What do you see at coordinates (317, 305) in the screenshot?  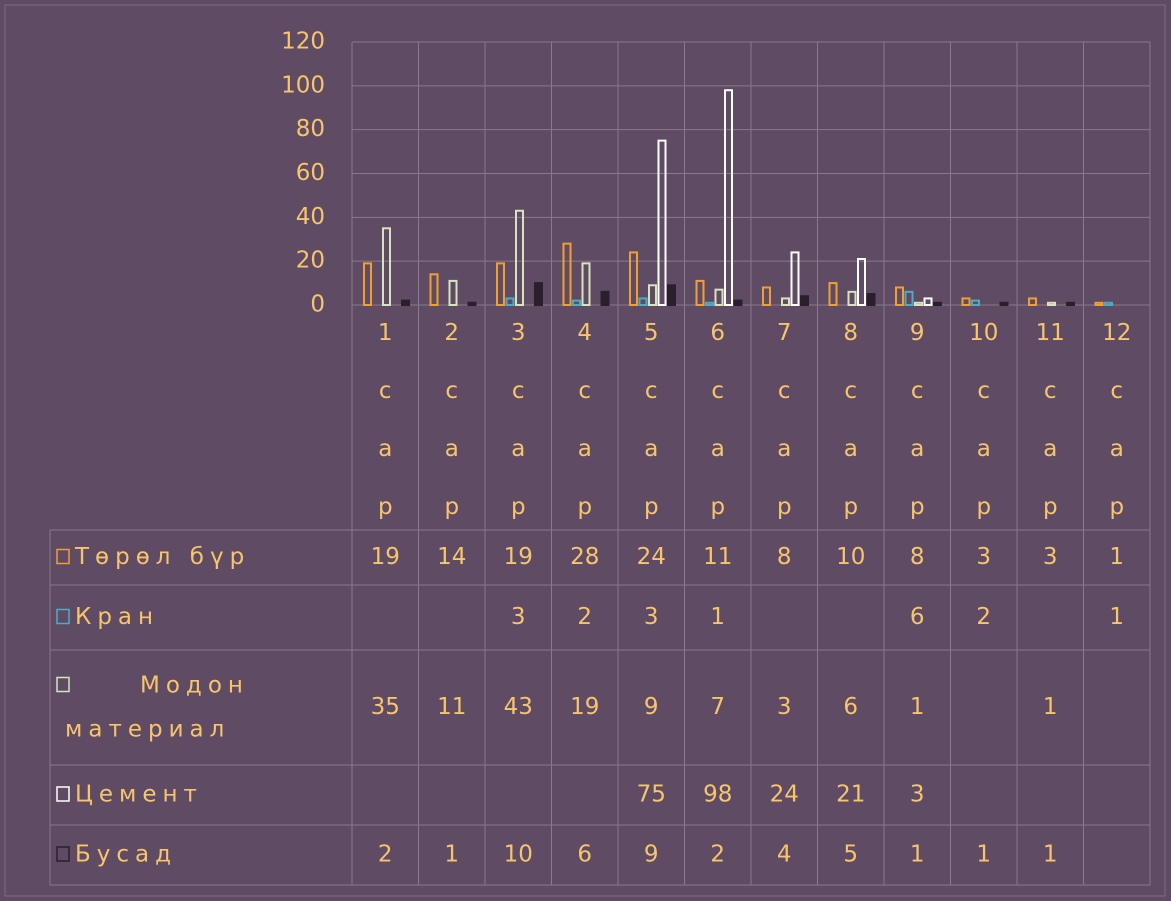 I see `y-tick-label: 0` at bounding box center [317, 305].